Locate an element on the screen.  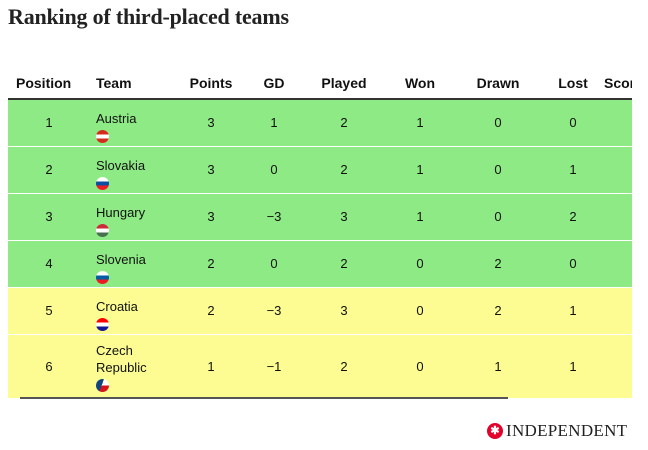
team-name: Slovenia is located at coordinates (121, 259).